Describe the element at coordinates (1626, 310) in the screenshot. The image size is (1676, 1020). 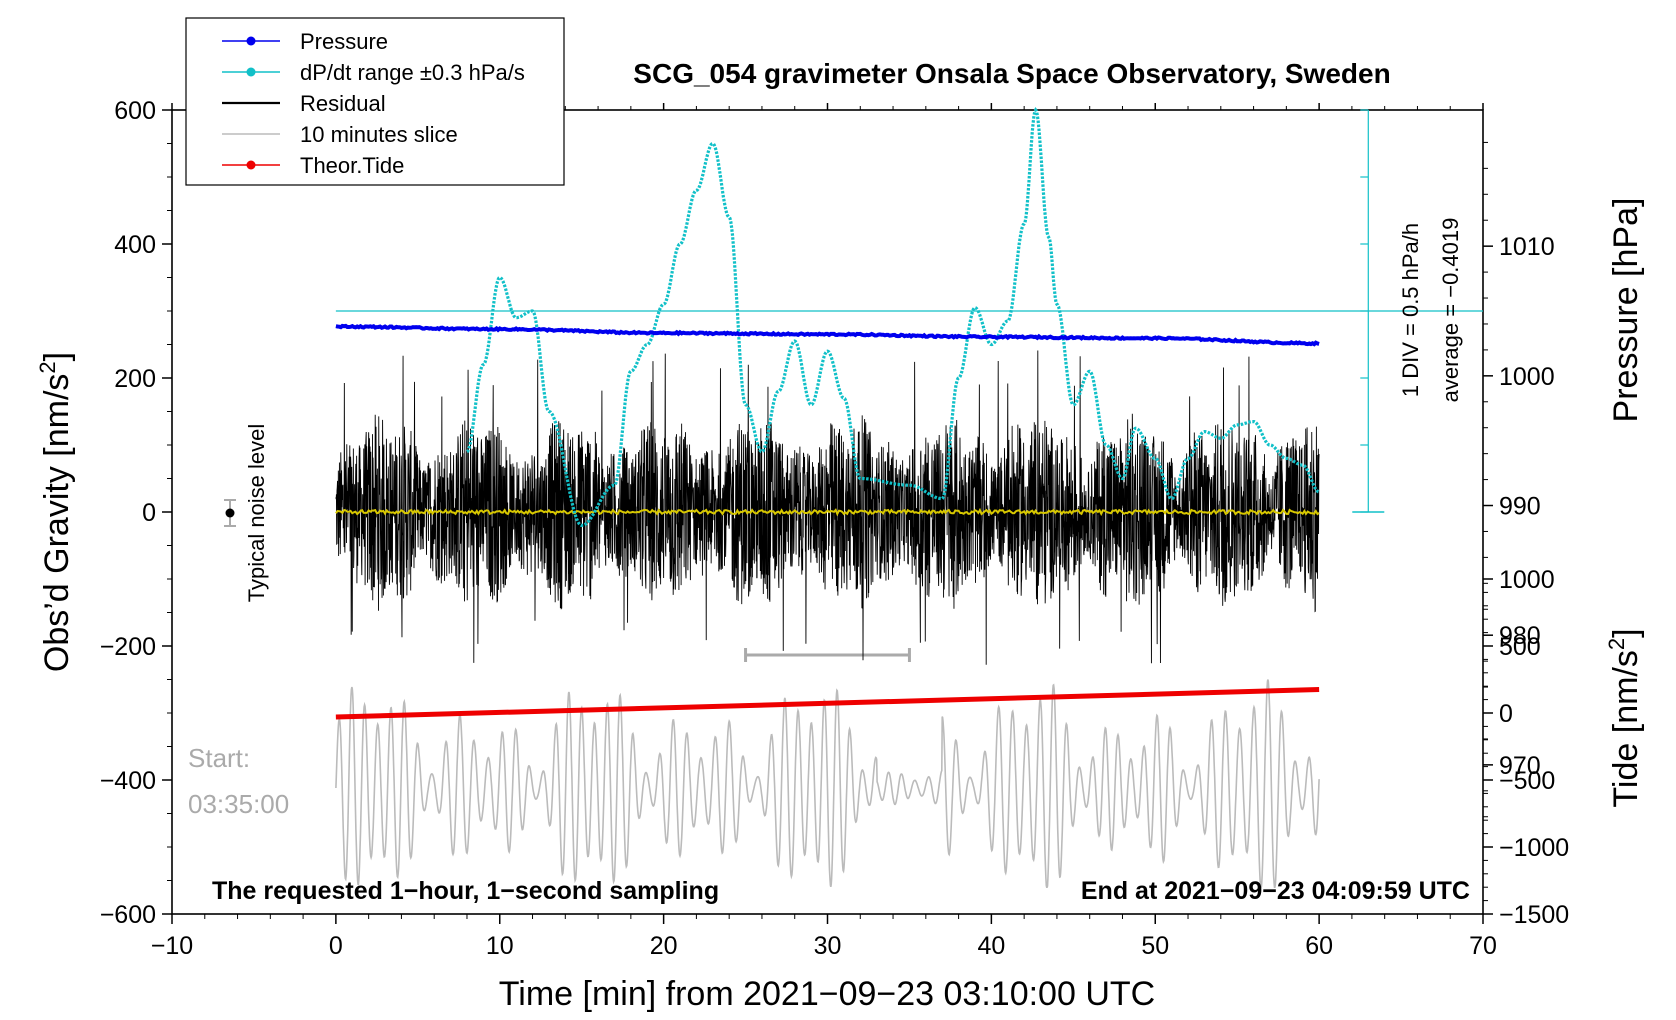
I see `y-axis-label-pressure: Pressure [hPa]` at that location.